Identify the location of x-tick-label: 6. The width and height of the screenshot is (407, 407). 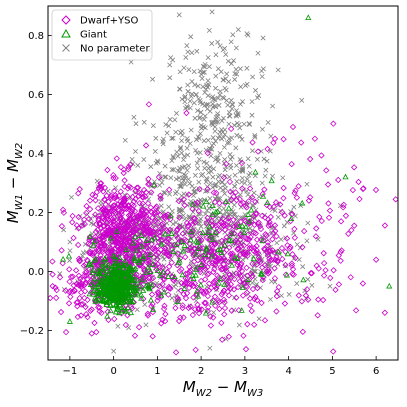
(376, 371).